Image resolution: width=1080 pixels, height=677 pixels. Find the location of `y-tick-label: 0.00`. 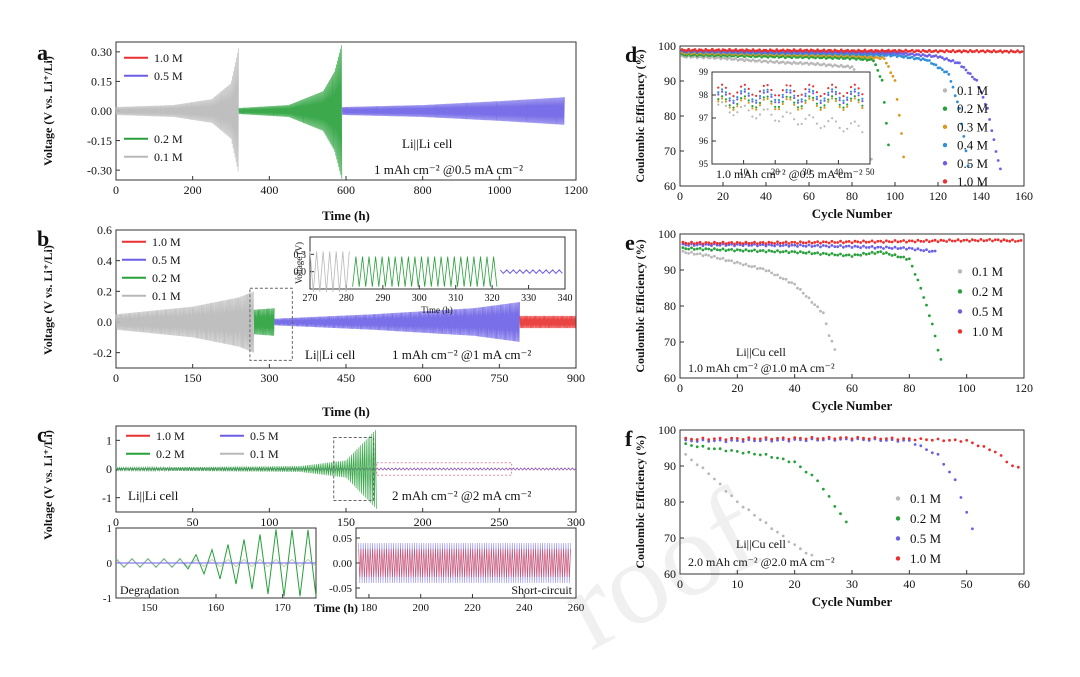

y-tick-label: 0.00 is located at coordinates (101, 111).